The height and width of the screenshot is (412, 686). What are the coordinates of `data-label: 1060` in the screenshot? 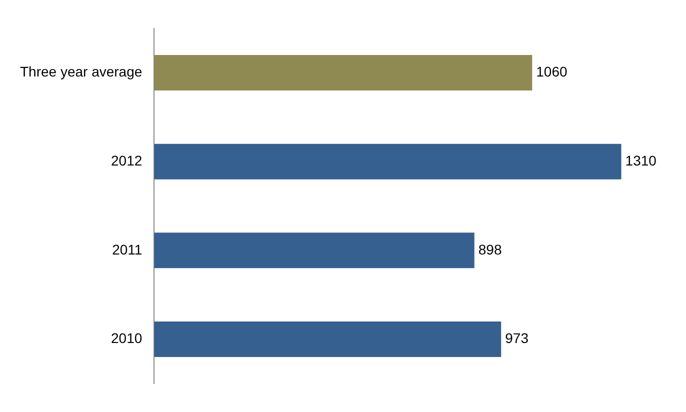 It's located at (552, 72).